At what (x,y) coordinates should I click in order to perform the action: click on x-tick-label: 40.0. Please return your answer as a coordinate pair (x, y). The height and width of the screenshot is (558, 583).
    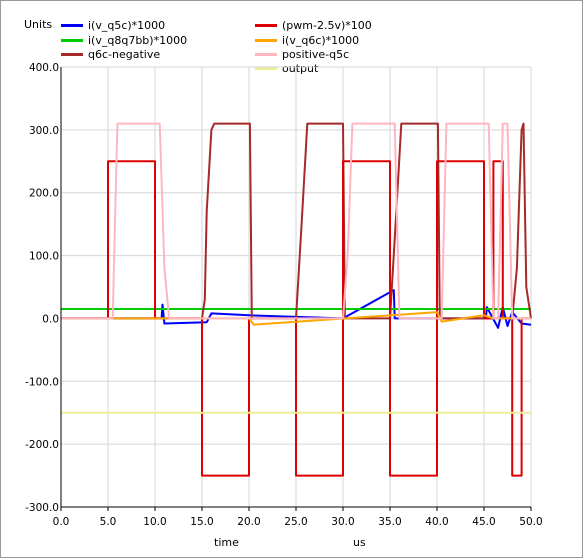
    Looking at the image, I should click on (436, 522).